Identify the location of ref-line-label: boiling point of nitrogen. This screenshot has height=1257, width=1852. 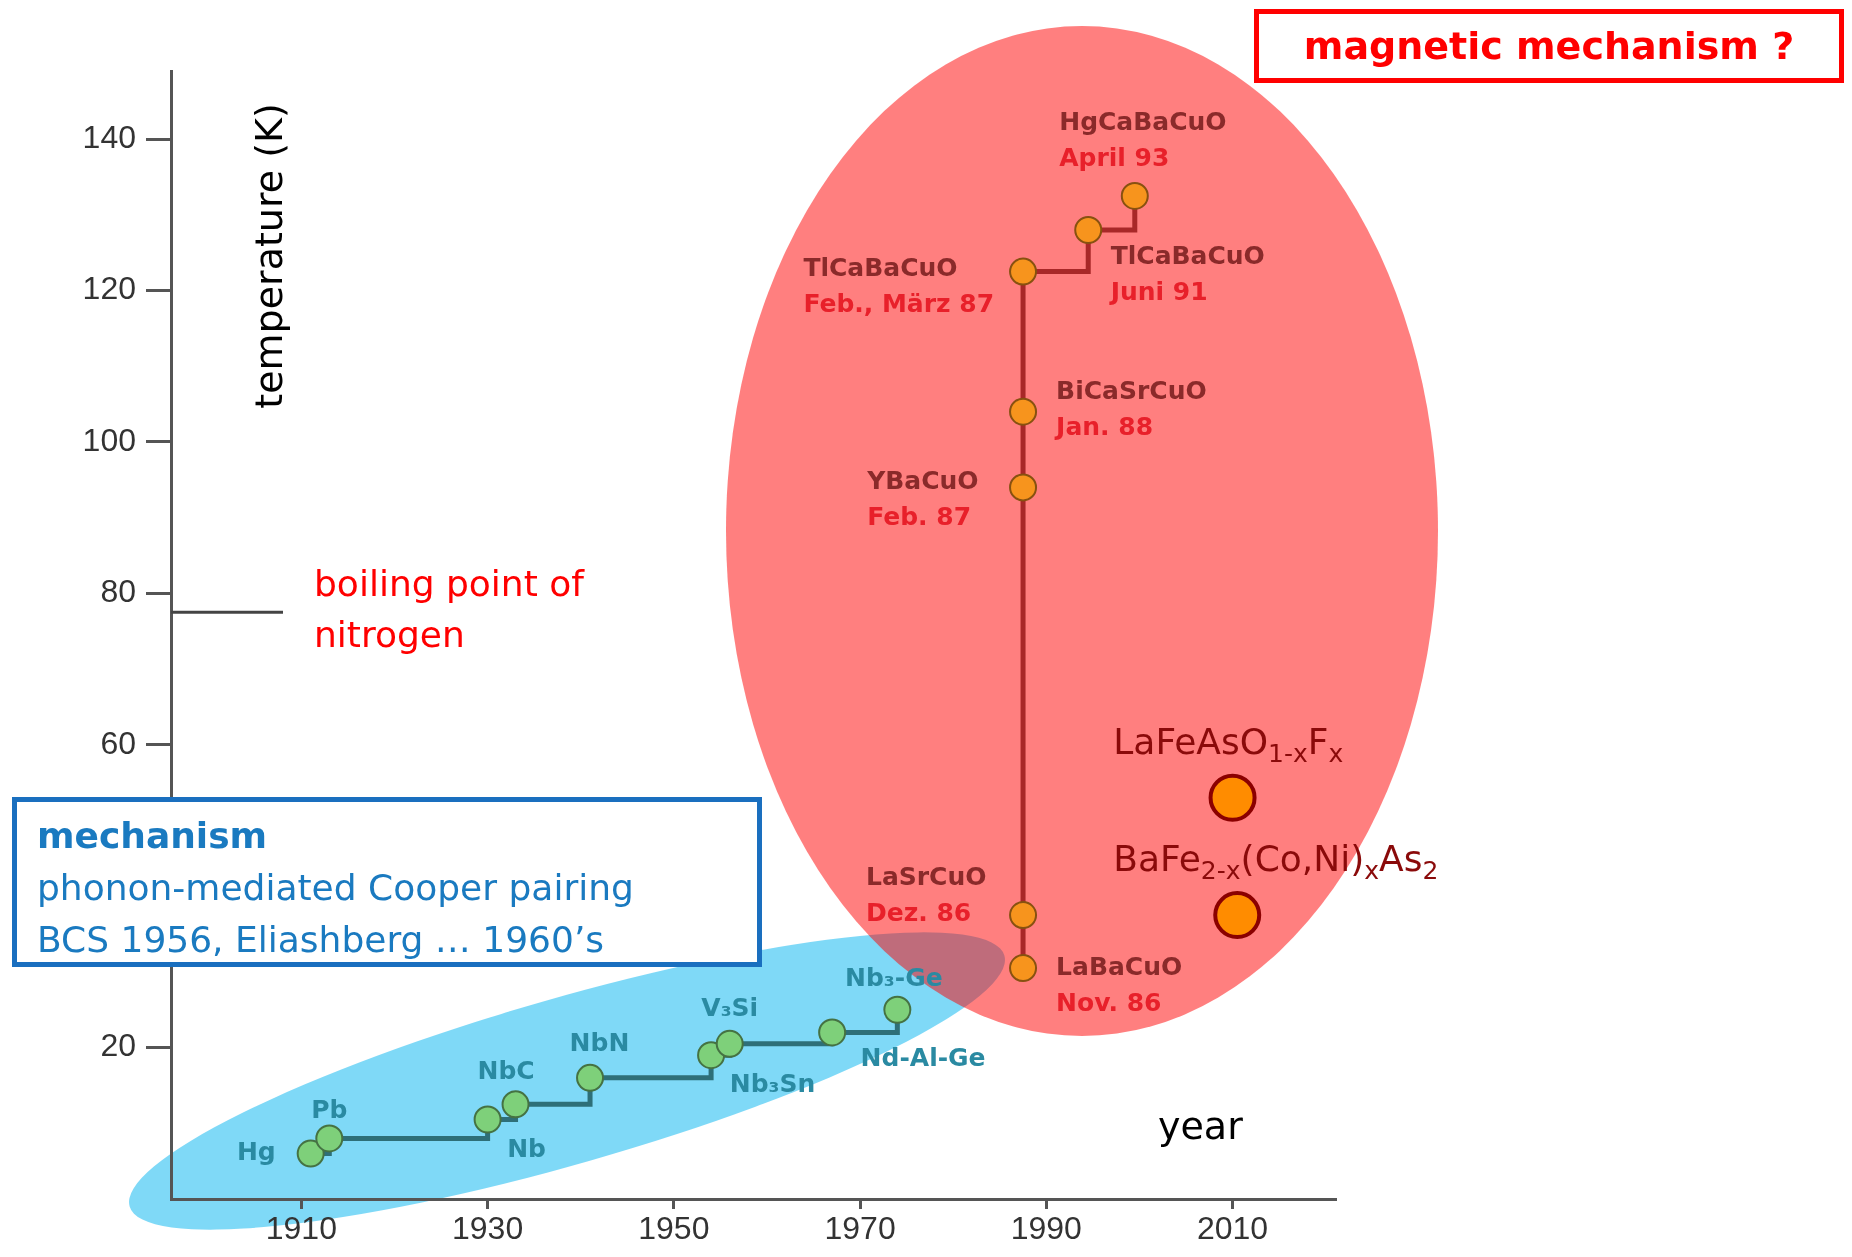
(450, 608).